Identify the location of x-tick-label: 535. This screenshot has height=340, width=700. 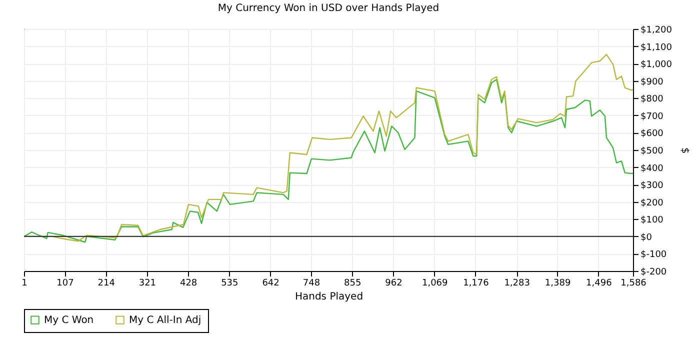
(229, 283).